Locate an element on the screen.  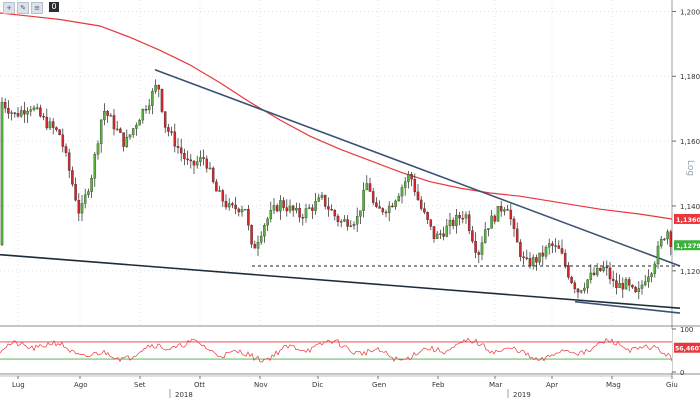
year-label: 2018 is located at coordinates (184, 395).